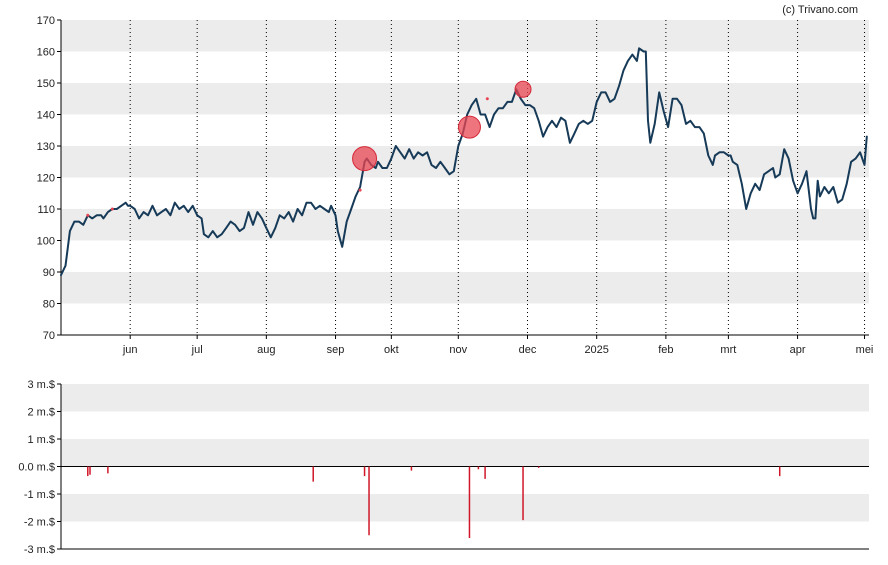 Image resolution: width=888 pixels, height=565 pixels. What do you see at coordinates (41, 385) in the screenshot?
I see `volume-y-tick-label: 3 m.$` at bounding box center [41, 385].